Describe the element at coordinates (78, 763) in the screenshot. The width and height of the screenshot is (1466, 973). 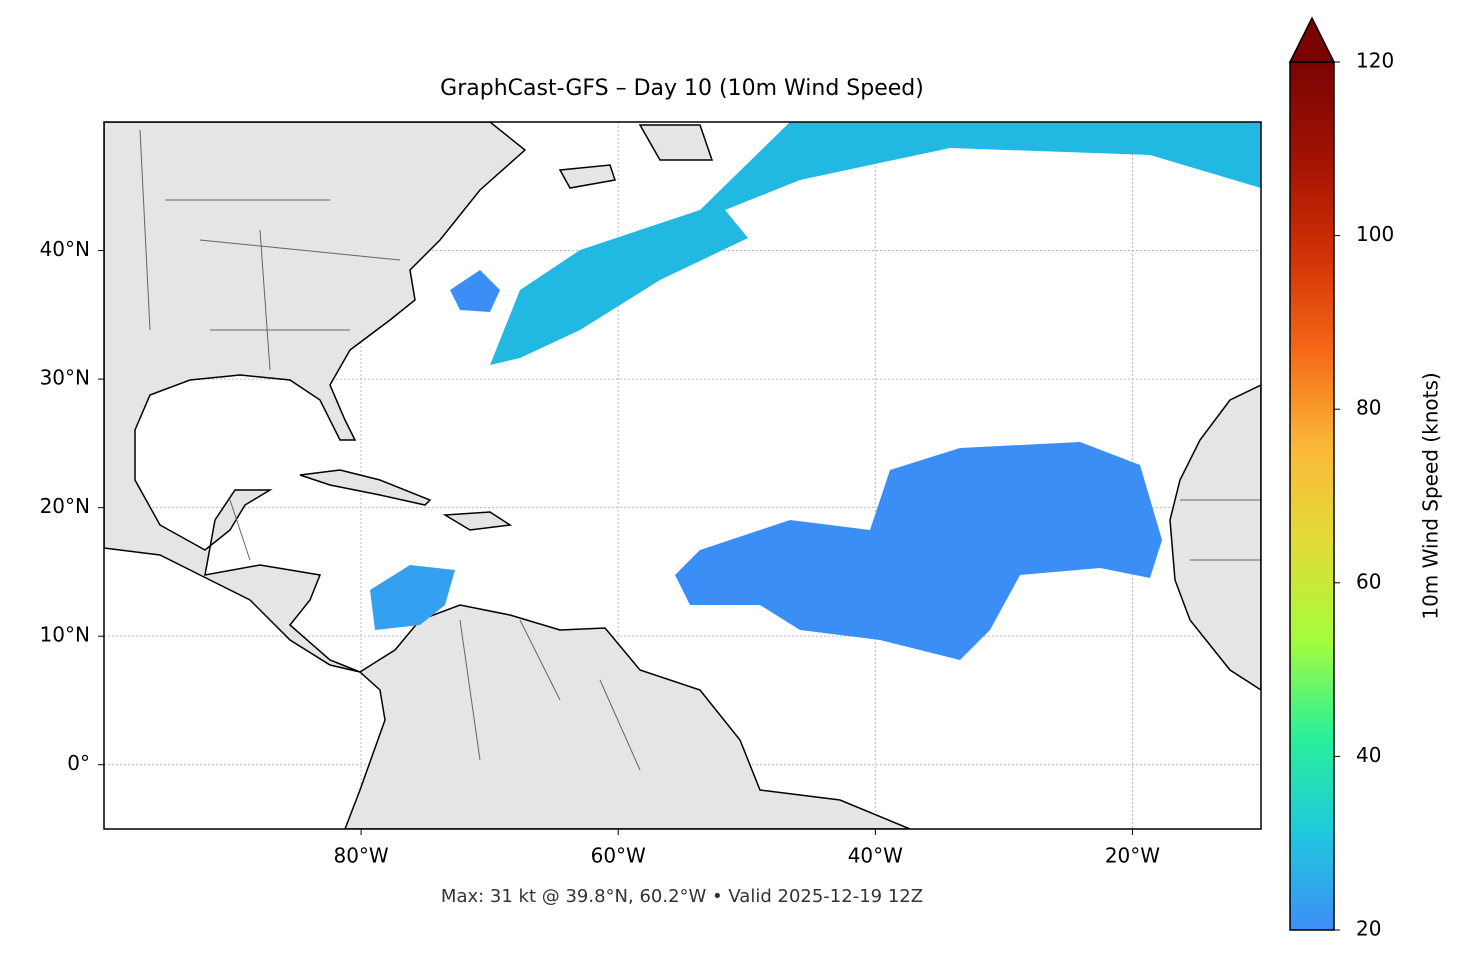
I see `y-tick-label: 0°` at that location.